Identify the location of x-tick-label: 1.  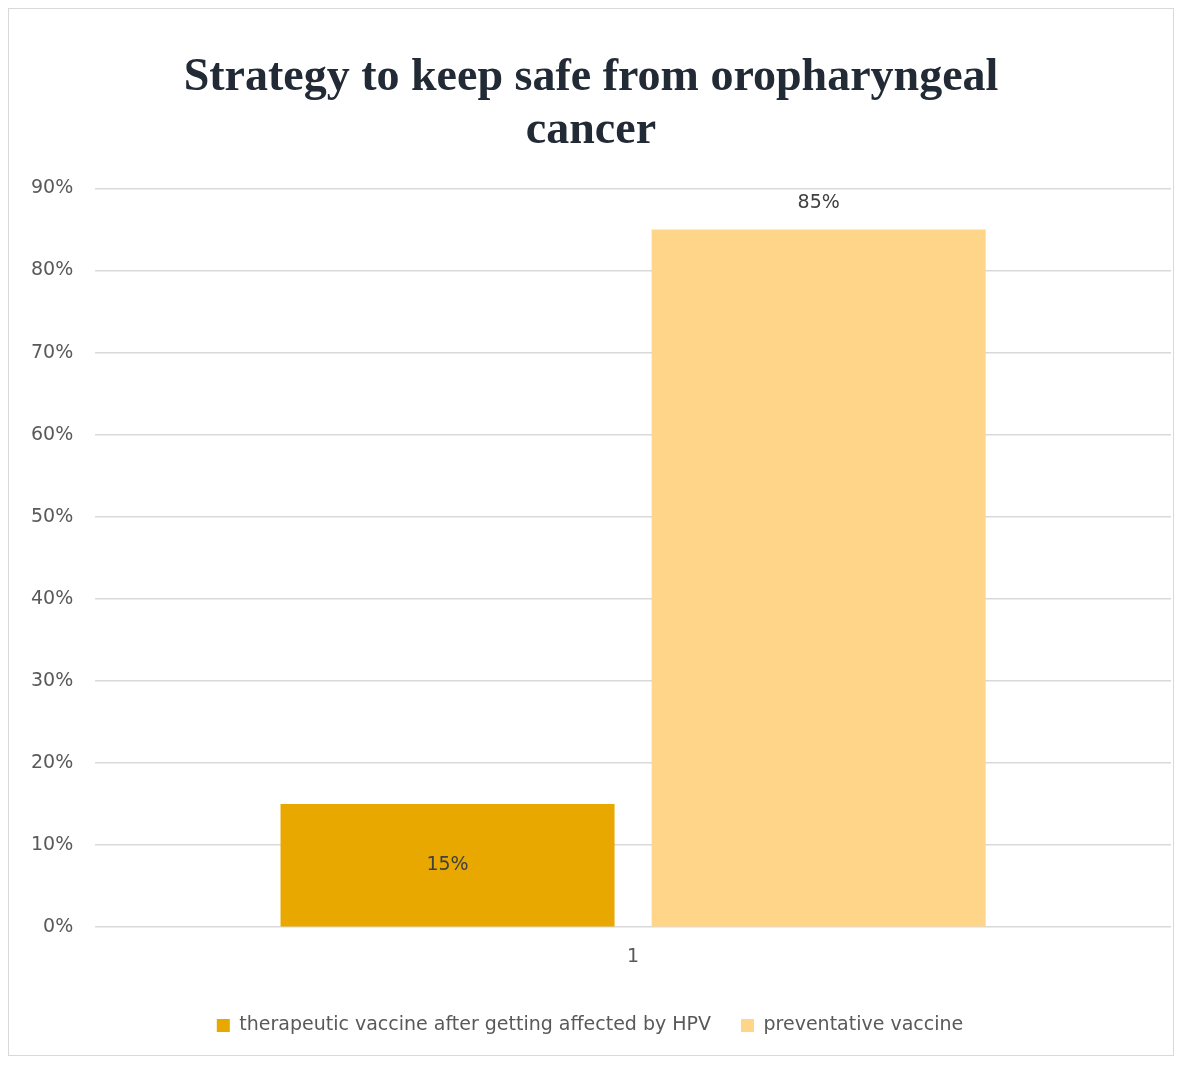
(633, 954).